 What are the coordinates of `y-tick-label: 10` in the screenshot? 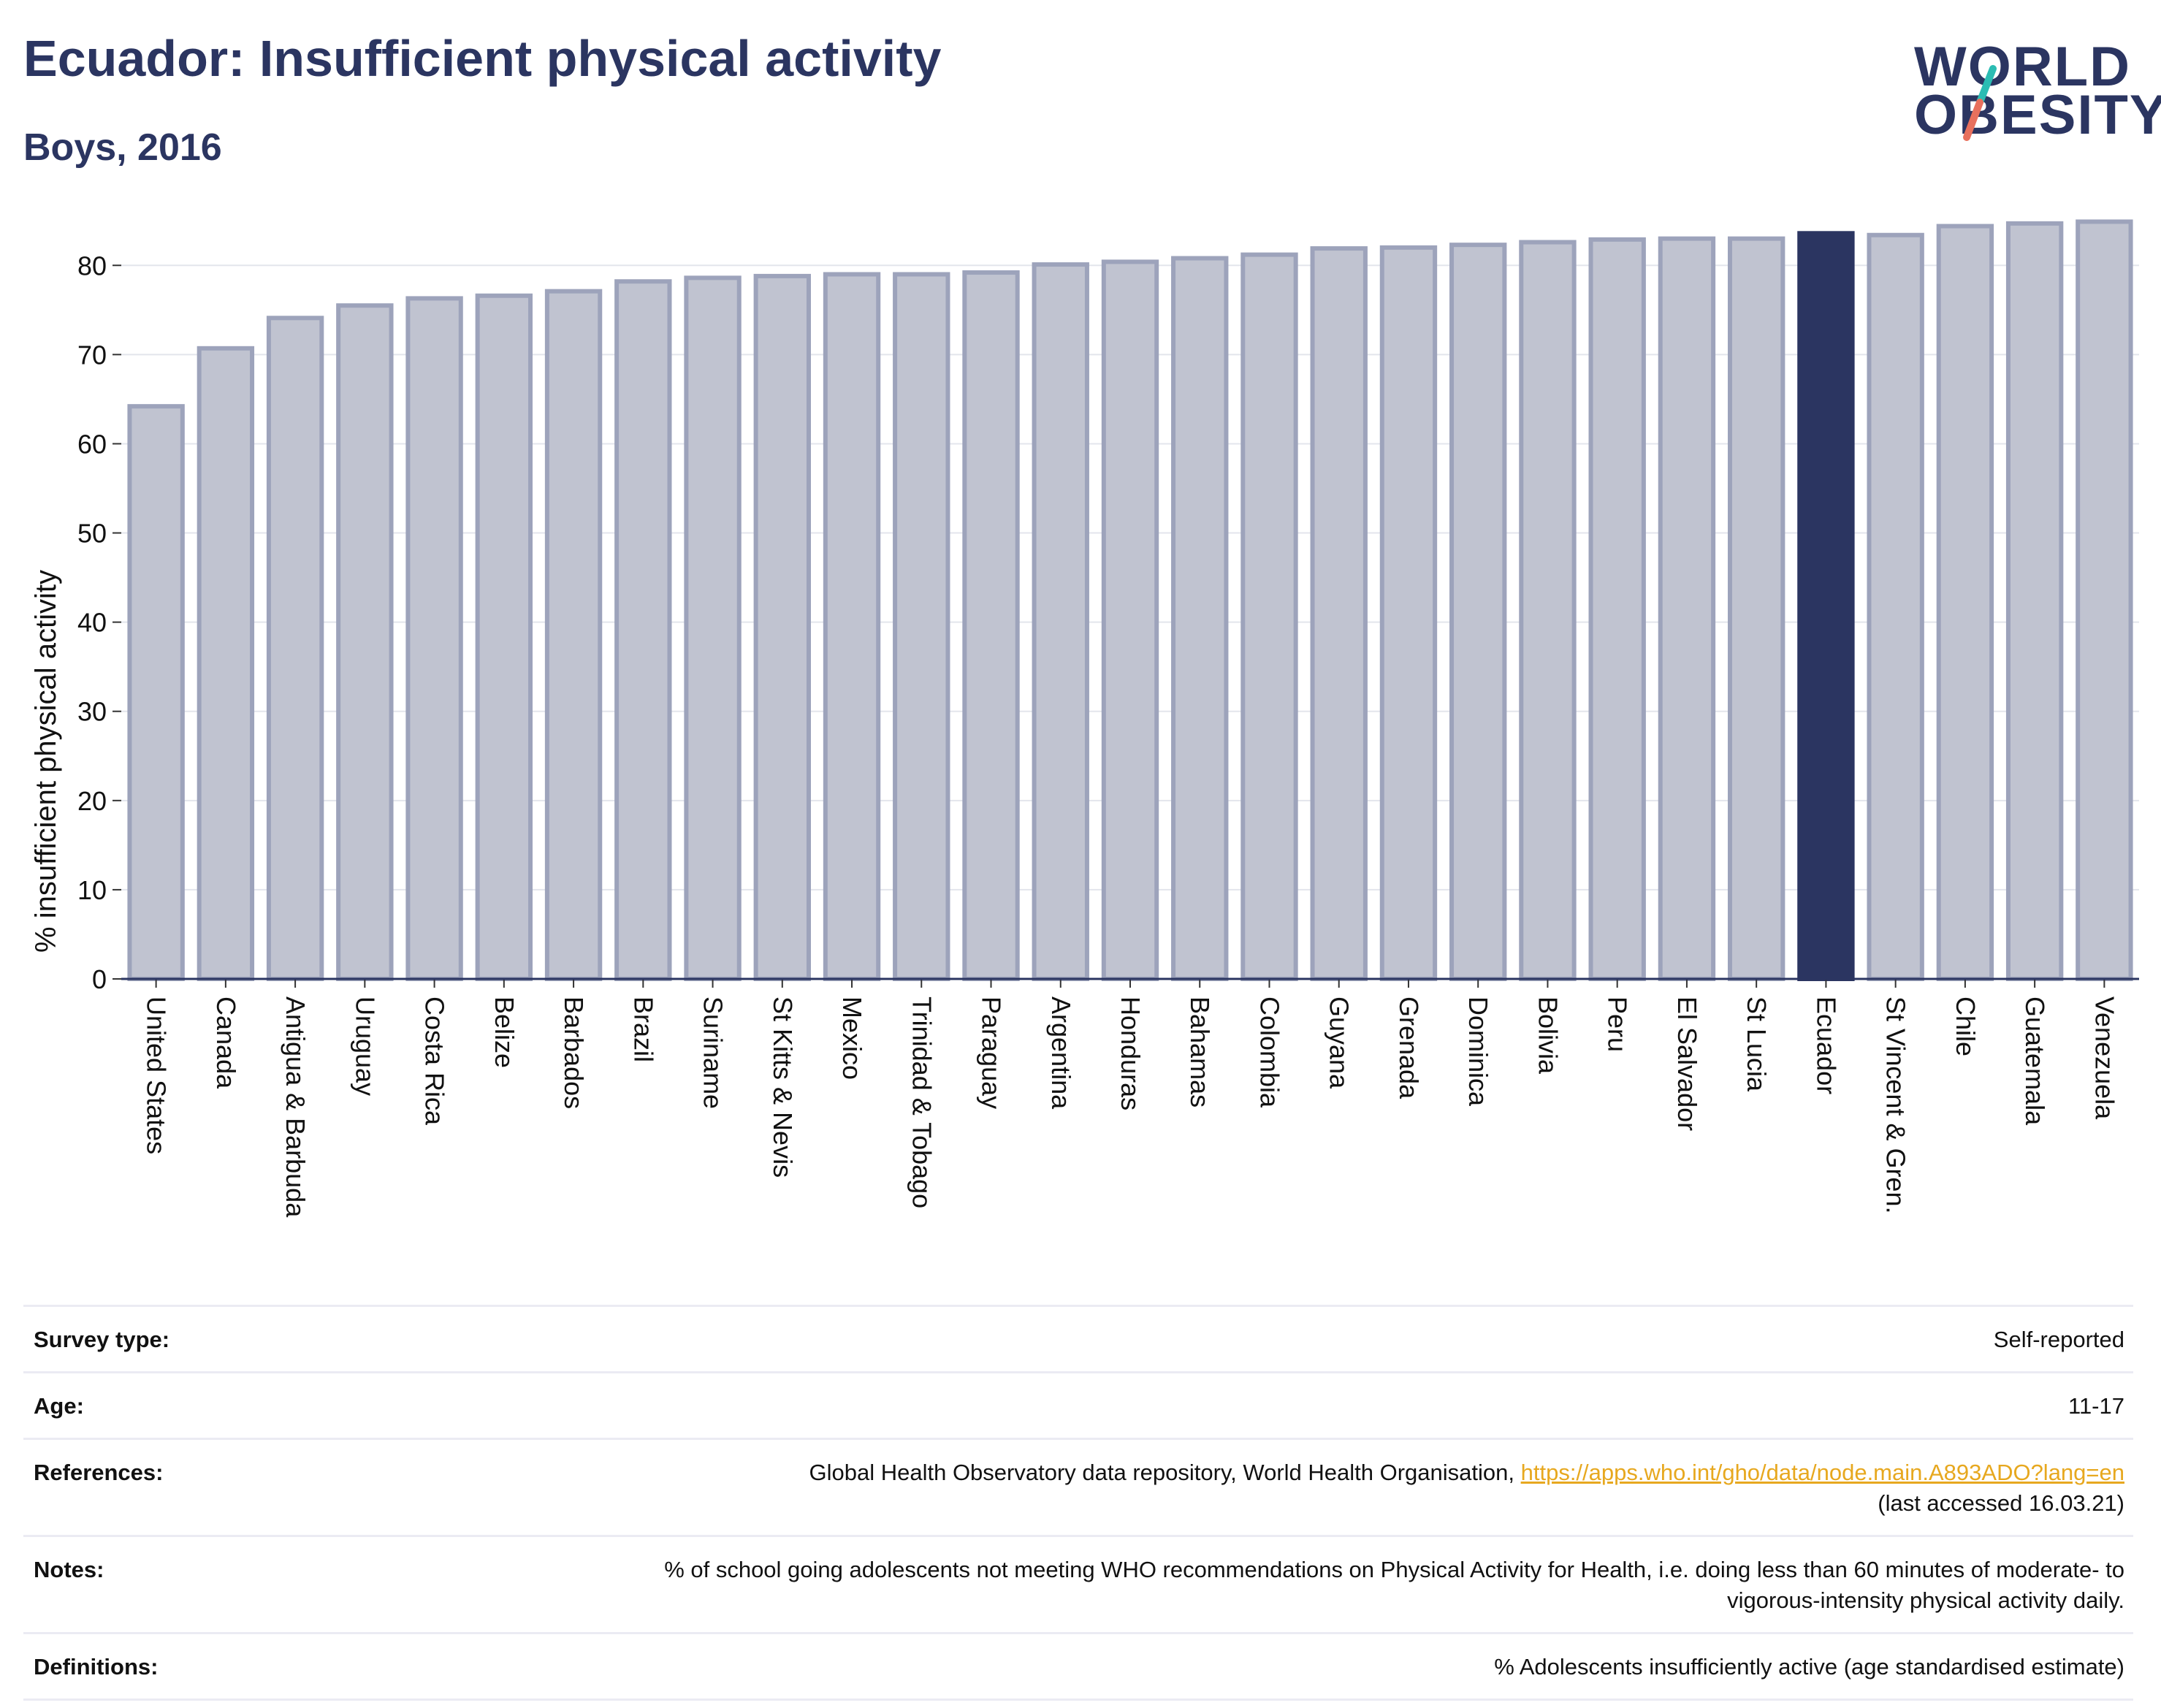 It's located at (92, 890).